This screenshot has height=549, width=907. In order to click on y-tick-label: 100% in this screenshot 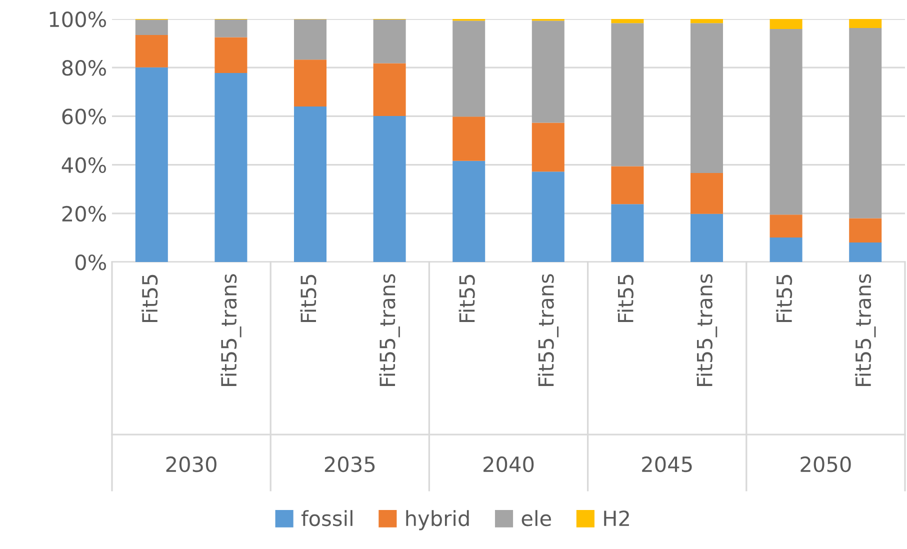, I will do `click(78, 19)`.